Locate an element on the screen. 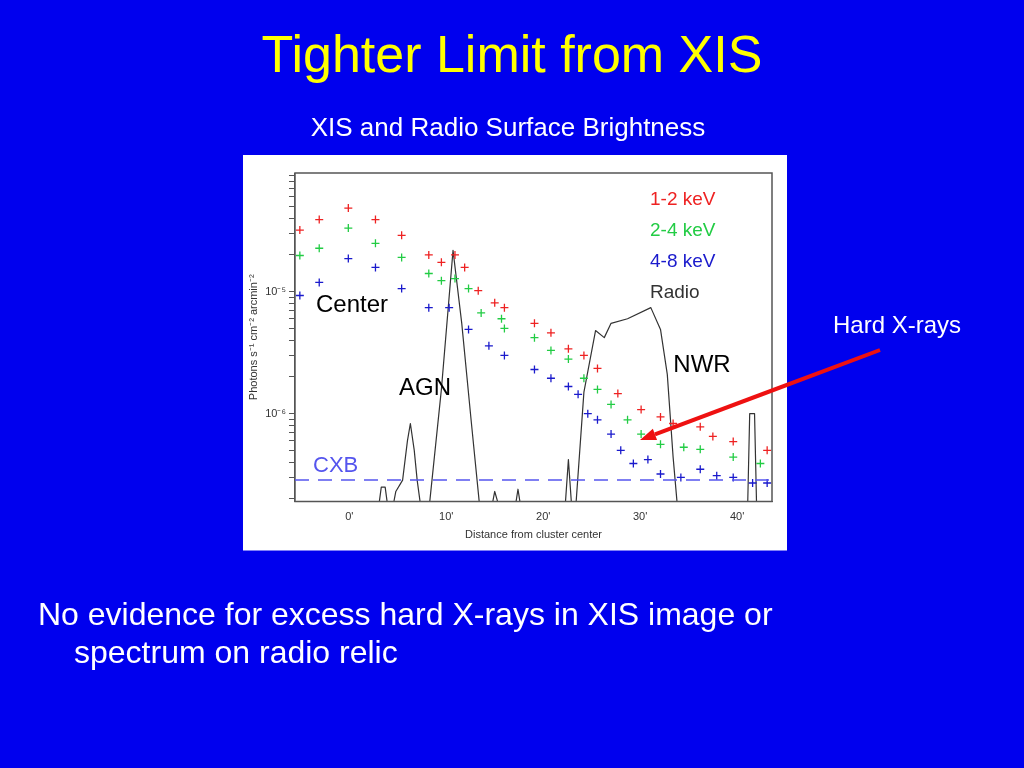 The image size is (1024, 768). series-label: Radio is located at coordinates (675, 292).